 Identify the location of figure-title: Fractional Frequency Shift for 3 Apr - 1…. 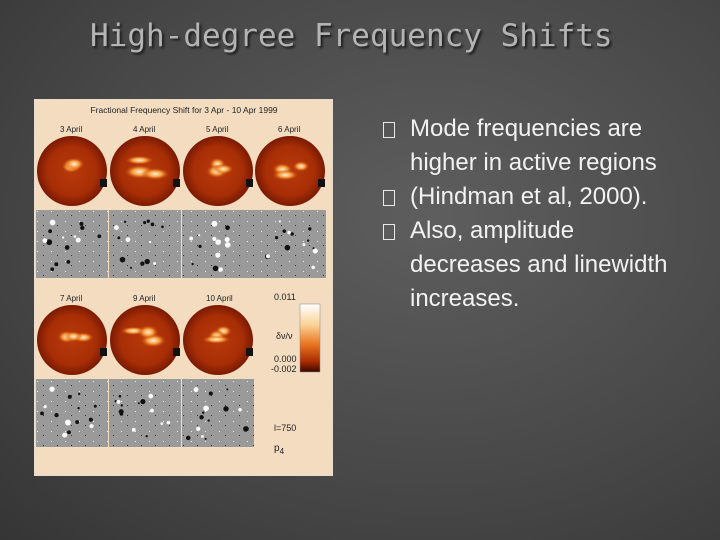
(183, 110).